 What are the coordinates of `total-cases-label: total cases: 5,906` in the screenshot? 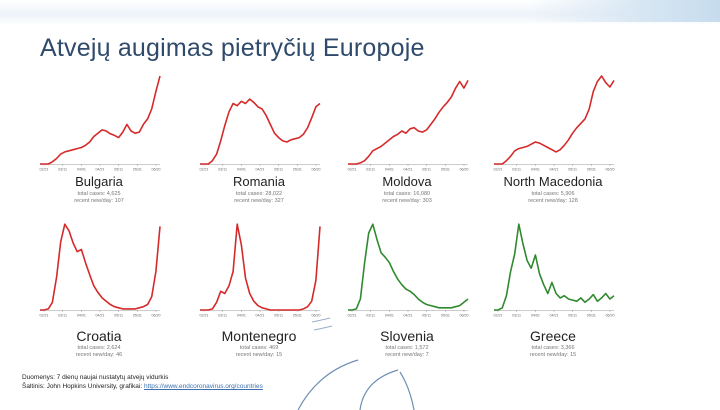 It's located at (553, 194).